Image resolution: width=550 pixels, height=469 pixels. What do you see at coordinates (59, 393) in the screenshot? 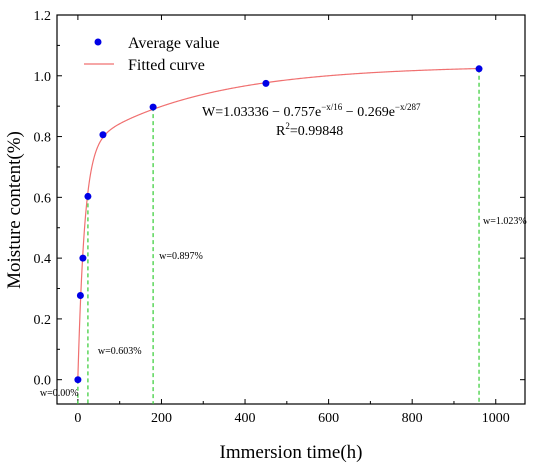
I see `drop-line-label: w=0.00%` at bounding box center [59, 393].